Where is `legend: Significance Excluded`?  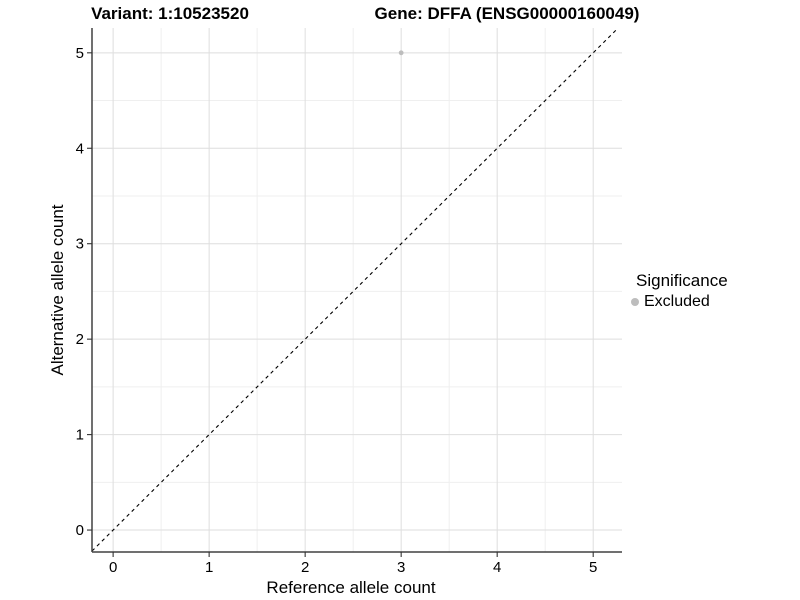 legend: Significance Excluded is located at coordinates (679, 291).